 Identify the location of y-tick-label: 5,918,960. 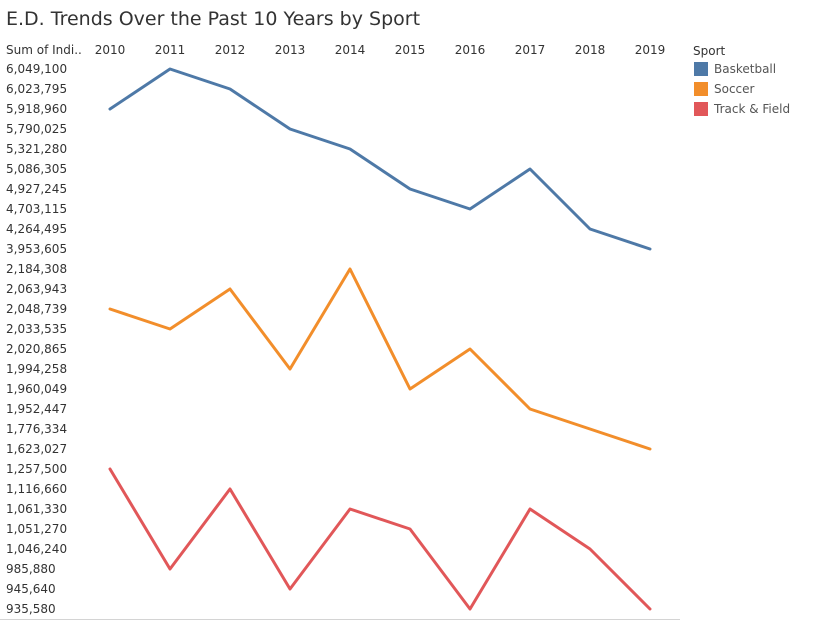
(36, 109).